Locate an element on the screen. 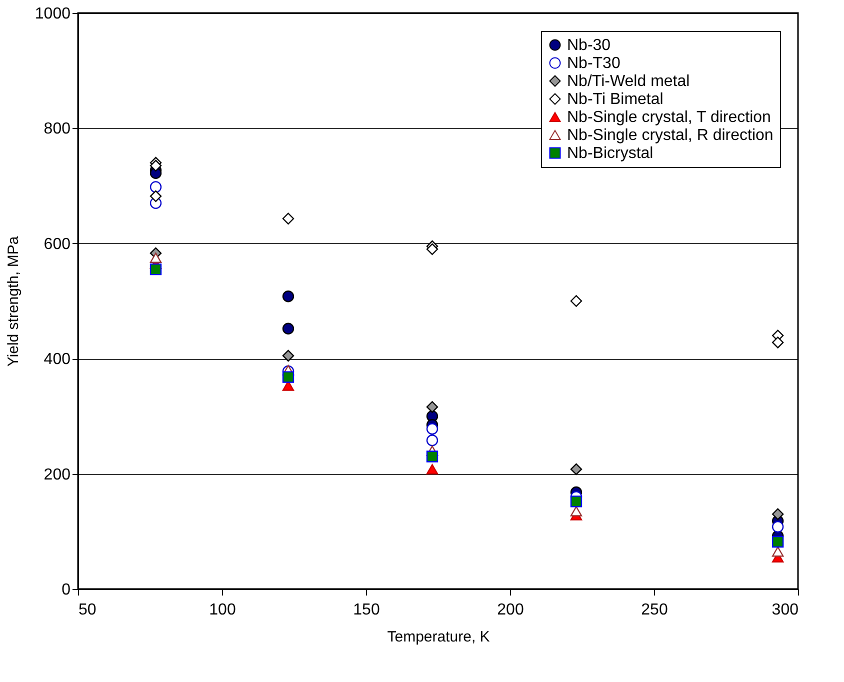  y-tick-label: 200 is located at coordinates (57, 475).